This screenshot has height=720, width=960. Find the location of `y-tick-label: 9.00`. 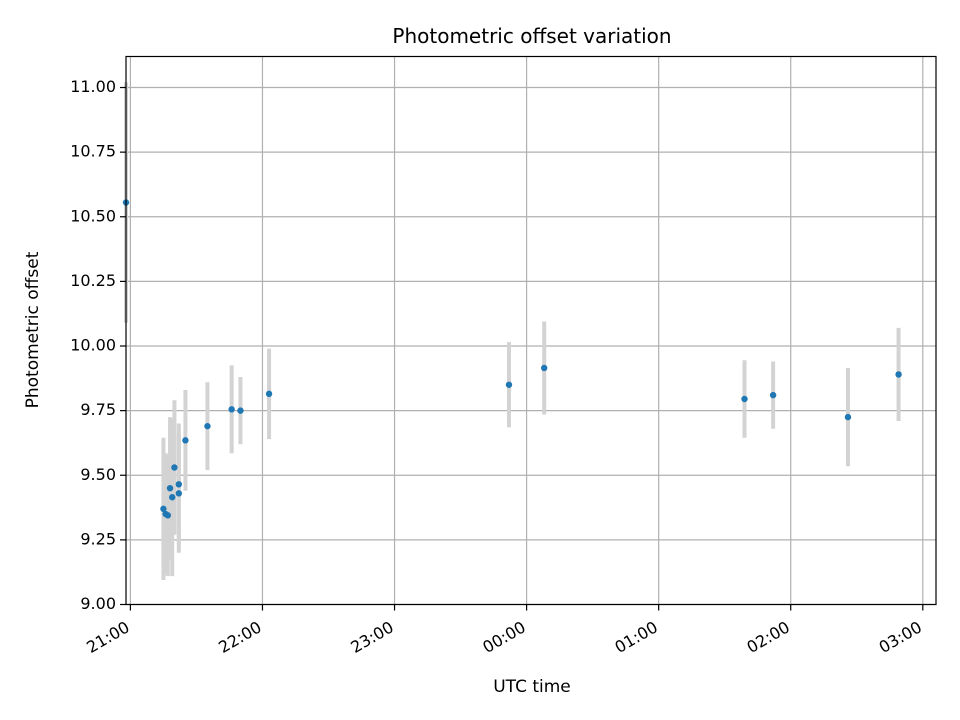

y-tick-label: 9.00 is located at coordinates (98, 603).